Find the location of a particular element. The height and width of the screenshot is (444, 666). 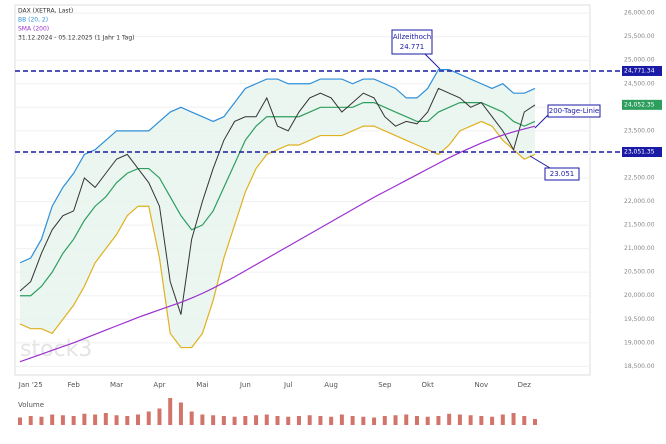

price-tag-label: 23,051.35 is located at coordinates (639, 151).